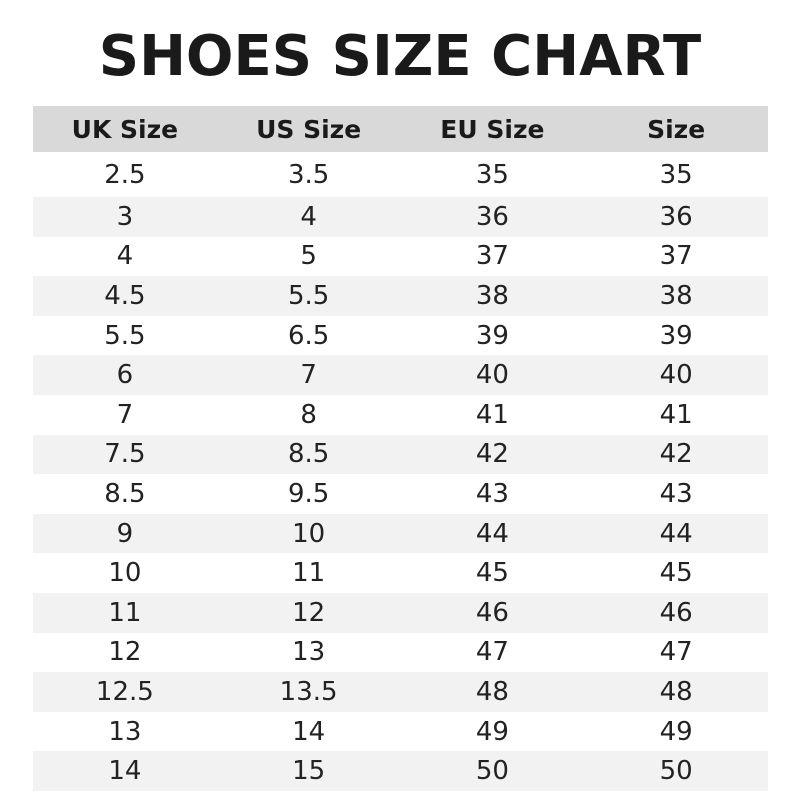 Image resolution: width=800 pixels, height=800 pixels. Describe the element at coordinates (308, 493) in the screenshot. I see `table-cell: 9.5` at that location.